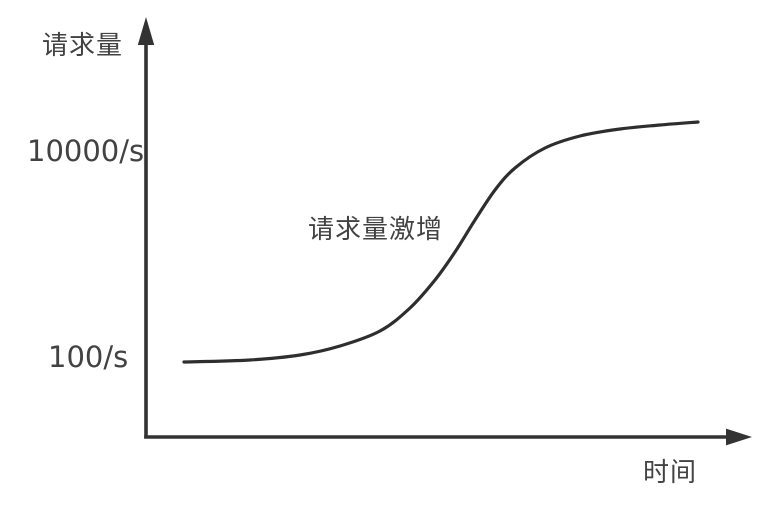 The height and width of the screenshot is (518, 784). I want to click on y-tick-label-10000s: 10000/s, so click(86, 151).